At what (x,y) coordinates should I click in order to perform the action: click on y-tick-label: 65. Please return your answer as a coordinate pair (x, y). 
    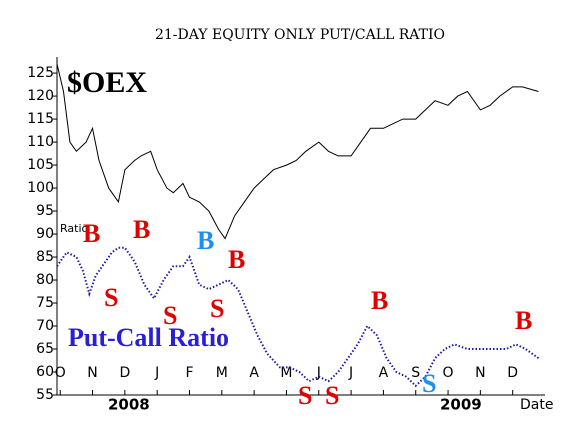
    Looking at the image, I should click on (45, 349).